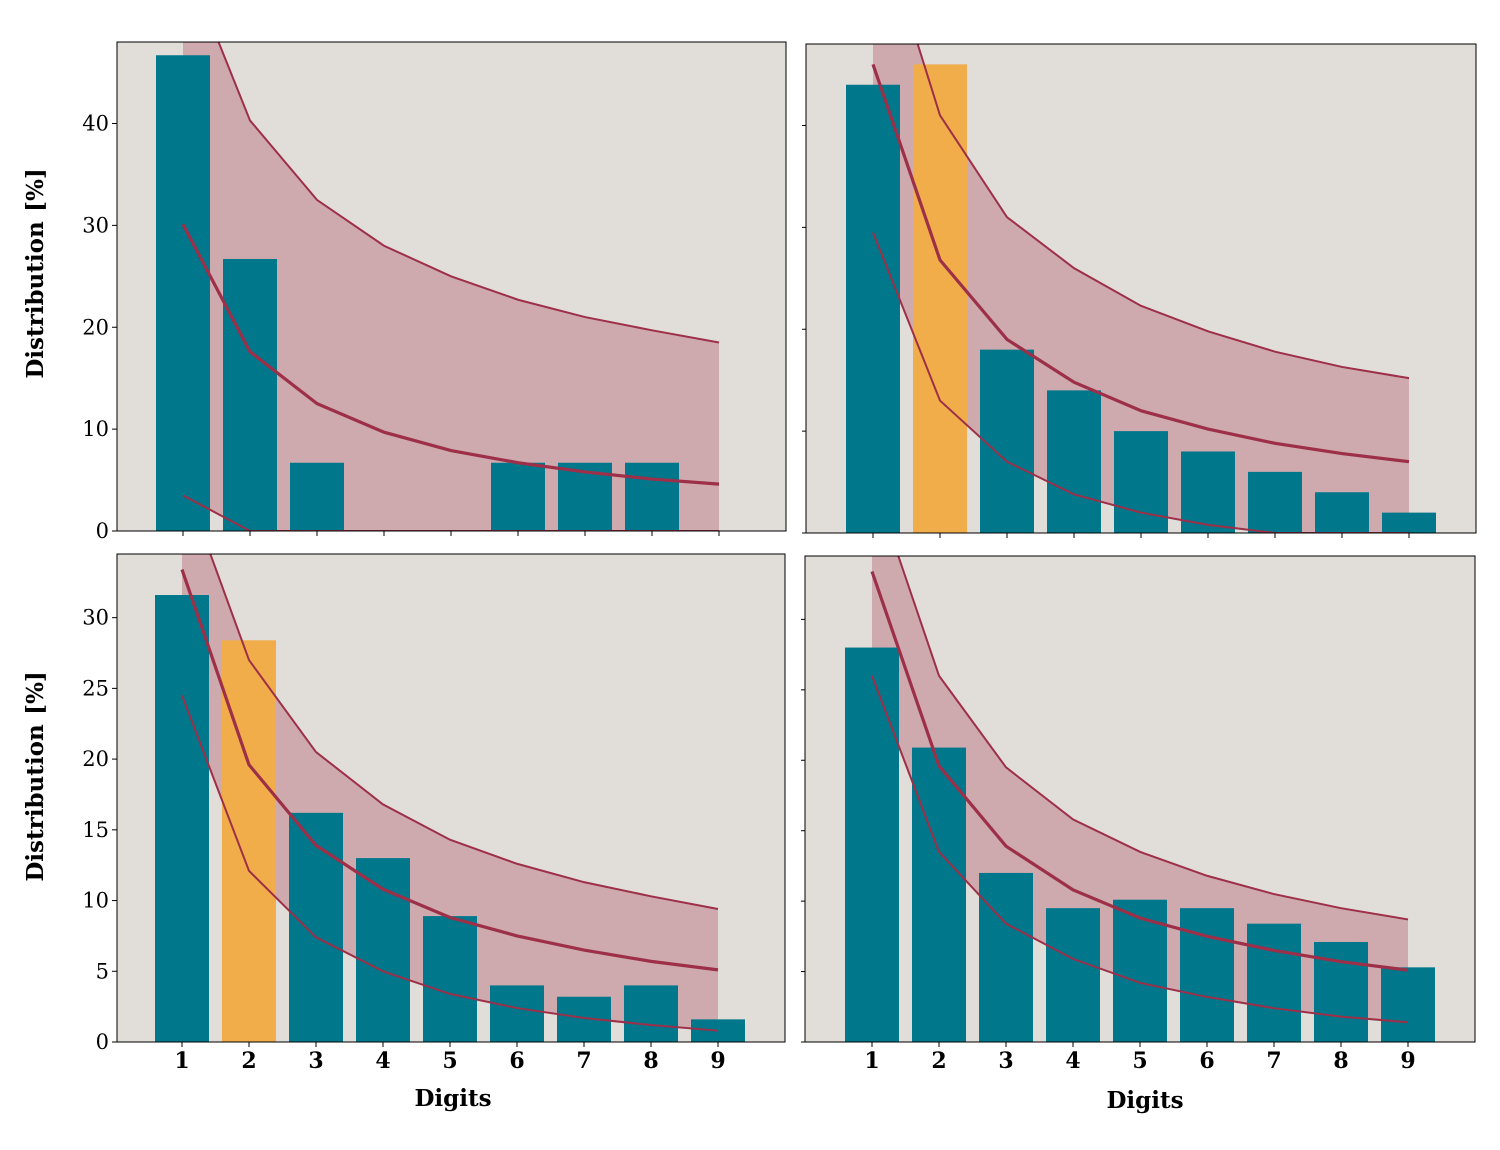 The image size is (1500, 1150). I want to click on ytick-label: 5, so click(102, 971).